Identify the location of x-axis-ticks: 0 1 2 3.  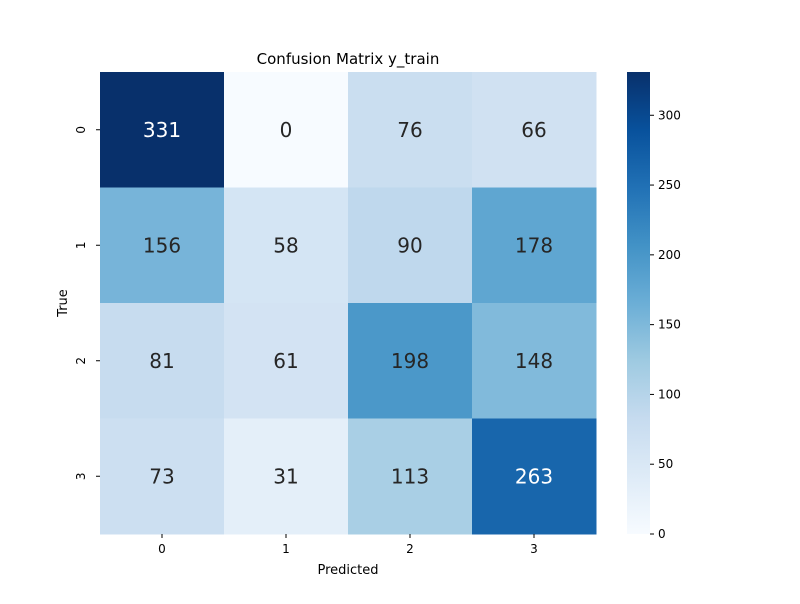
(348, 545).